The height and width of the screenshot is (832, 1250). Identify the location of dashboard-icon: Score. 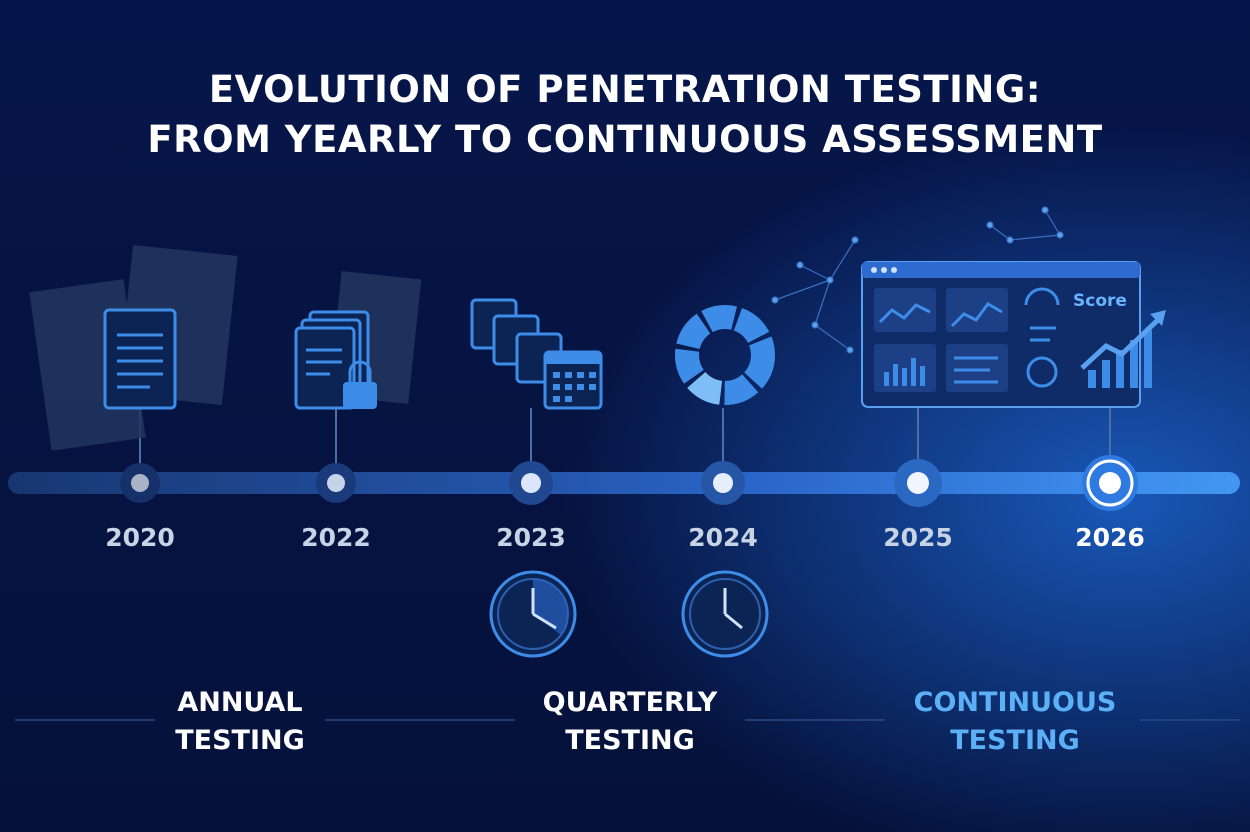
(1013, 334).